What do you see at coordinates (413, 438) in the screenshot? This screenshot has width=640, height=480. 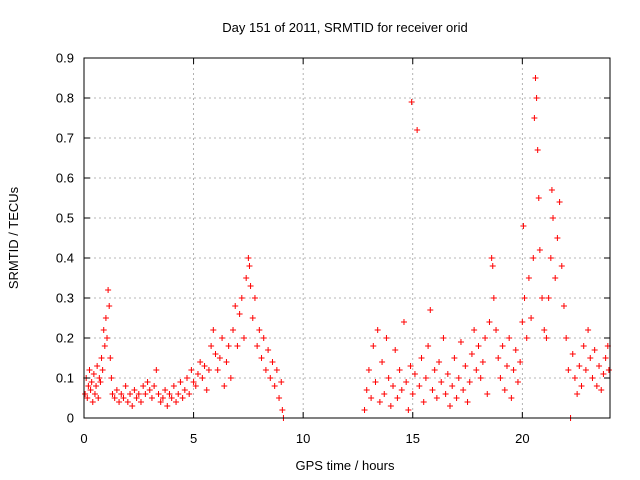 I see `x-tick-label: 15` at bounding box center [413, 438].